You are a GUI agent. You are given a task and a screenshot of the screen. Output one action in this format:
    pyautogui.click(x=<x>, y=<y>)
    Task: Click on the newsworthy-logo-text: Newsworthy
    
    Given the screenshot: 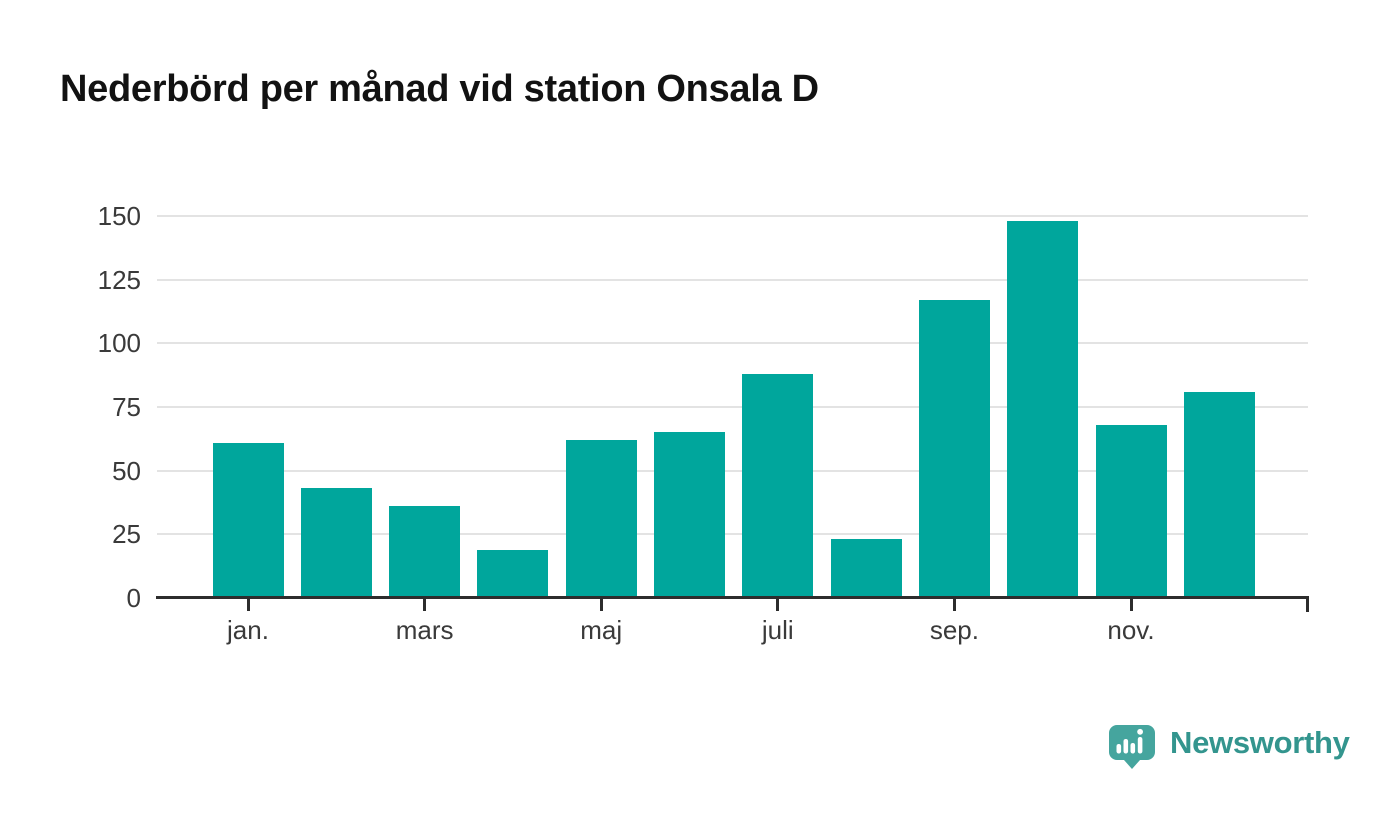 What is the action you would take?
    pyautogui.click(x=1260, y=742)
    